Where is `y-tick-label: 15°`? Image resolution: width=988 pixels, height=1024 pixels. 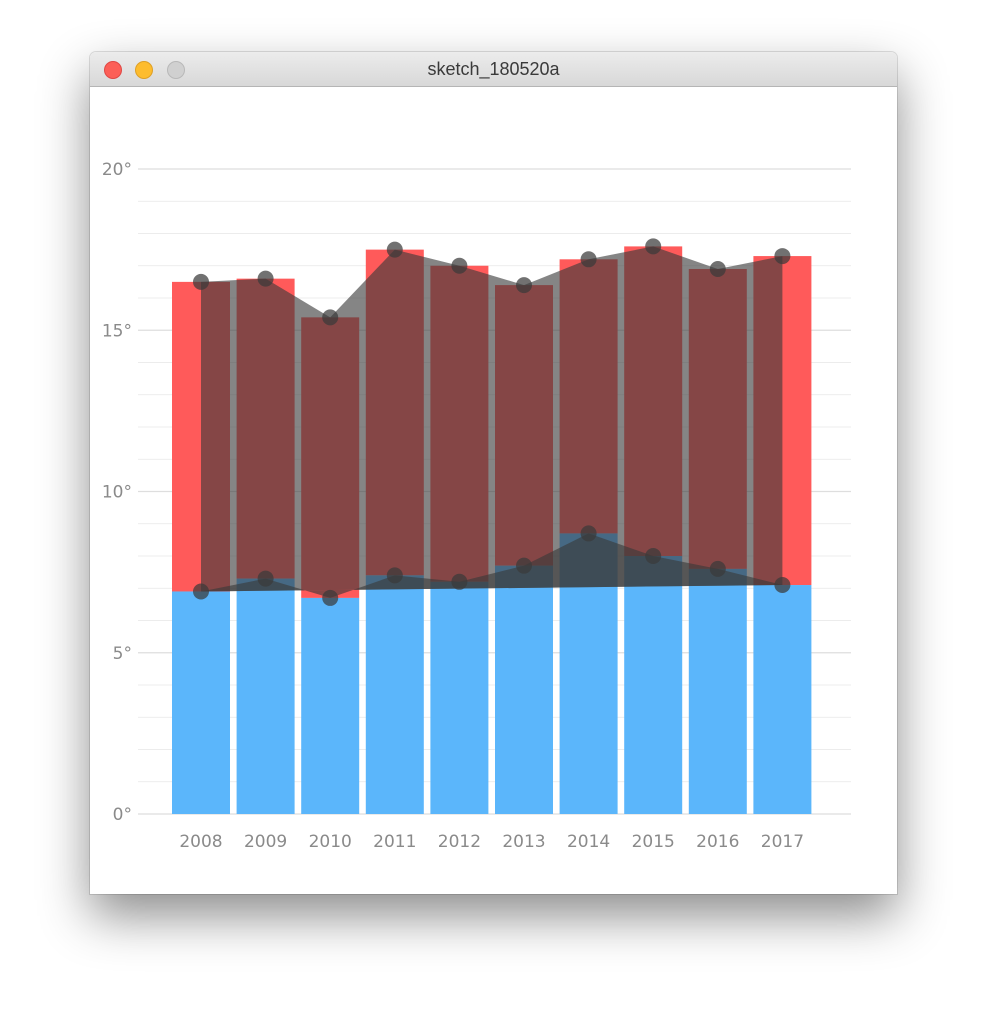 y-tick-label: 15° is located at coordinates (117, 331).